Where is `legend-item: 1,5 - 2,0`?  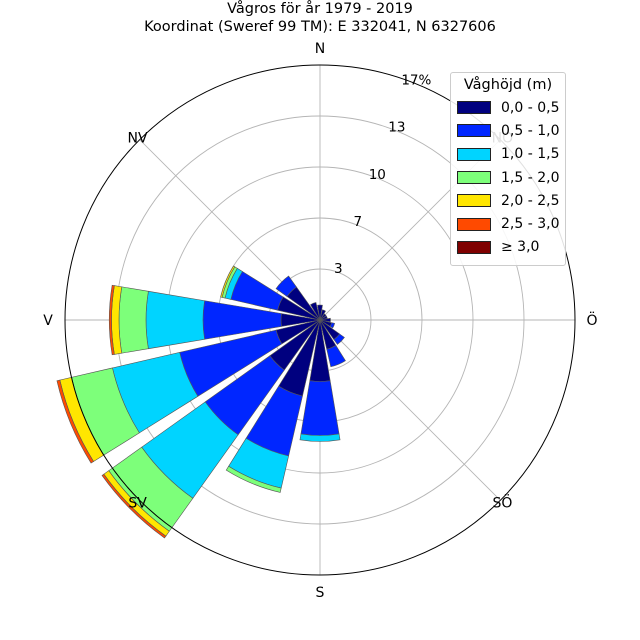
legend-item: 1,5 - 2,0 is located at coordinates (508, 177).